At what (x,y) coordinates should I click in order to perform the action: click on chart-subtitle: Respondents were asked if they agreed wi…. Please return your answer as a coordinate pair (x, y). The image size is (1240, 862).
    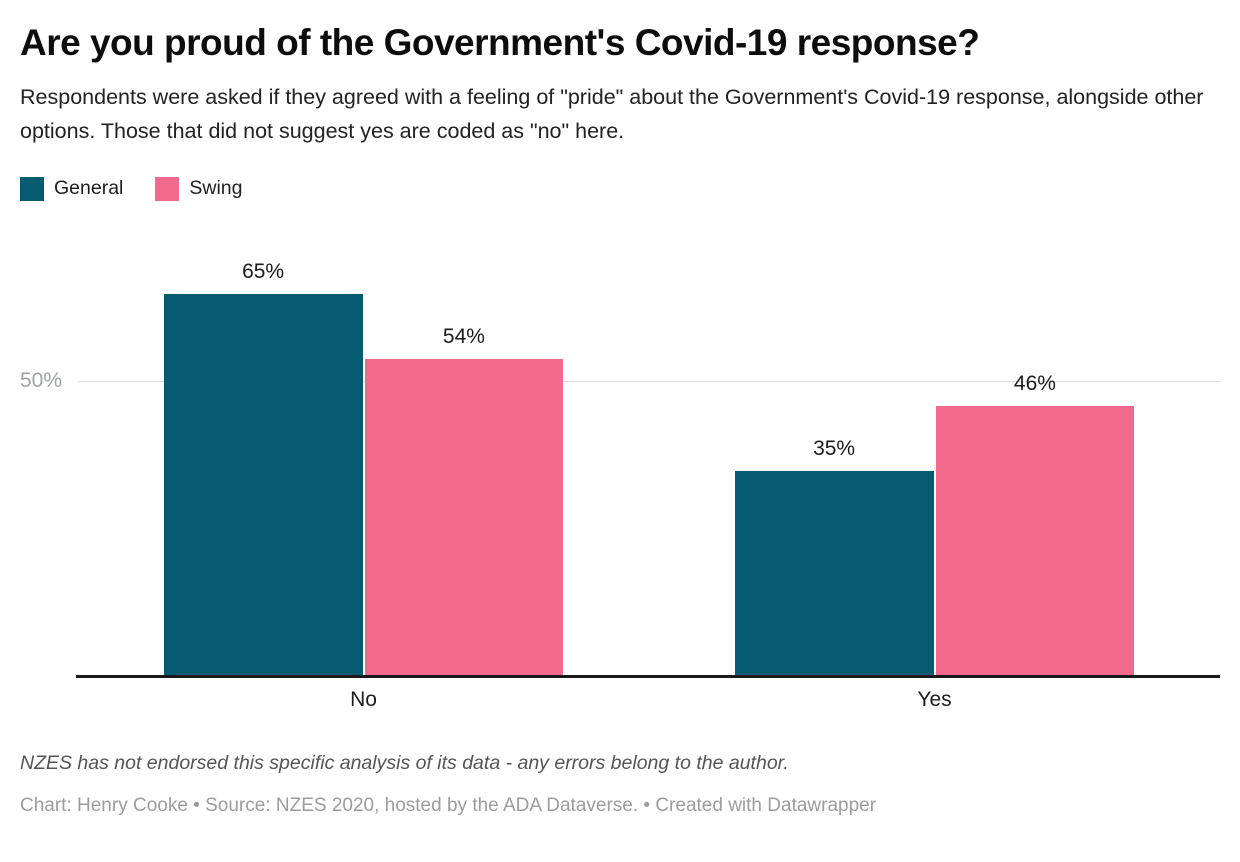
    Looking at the image, I should click on (612, 114).